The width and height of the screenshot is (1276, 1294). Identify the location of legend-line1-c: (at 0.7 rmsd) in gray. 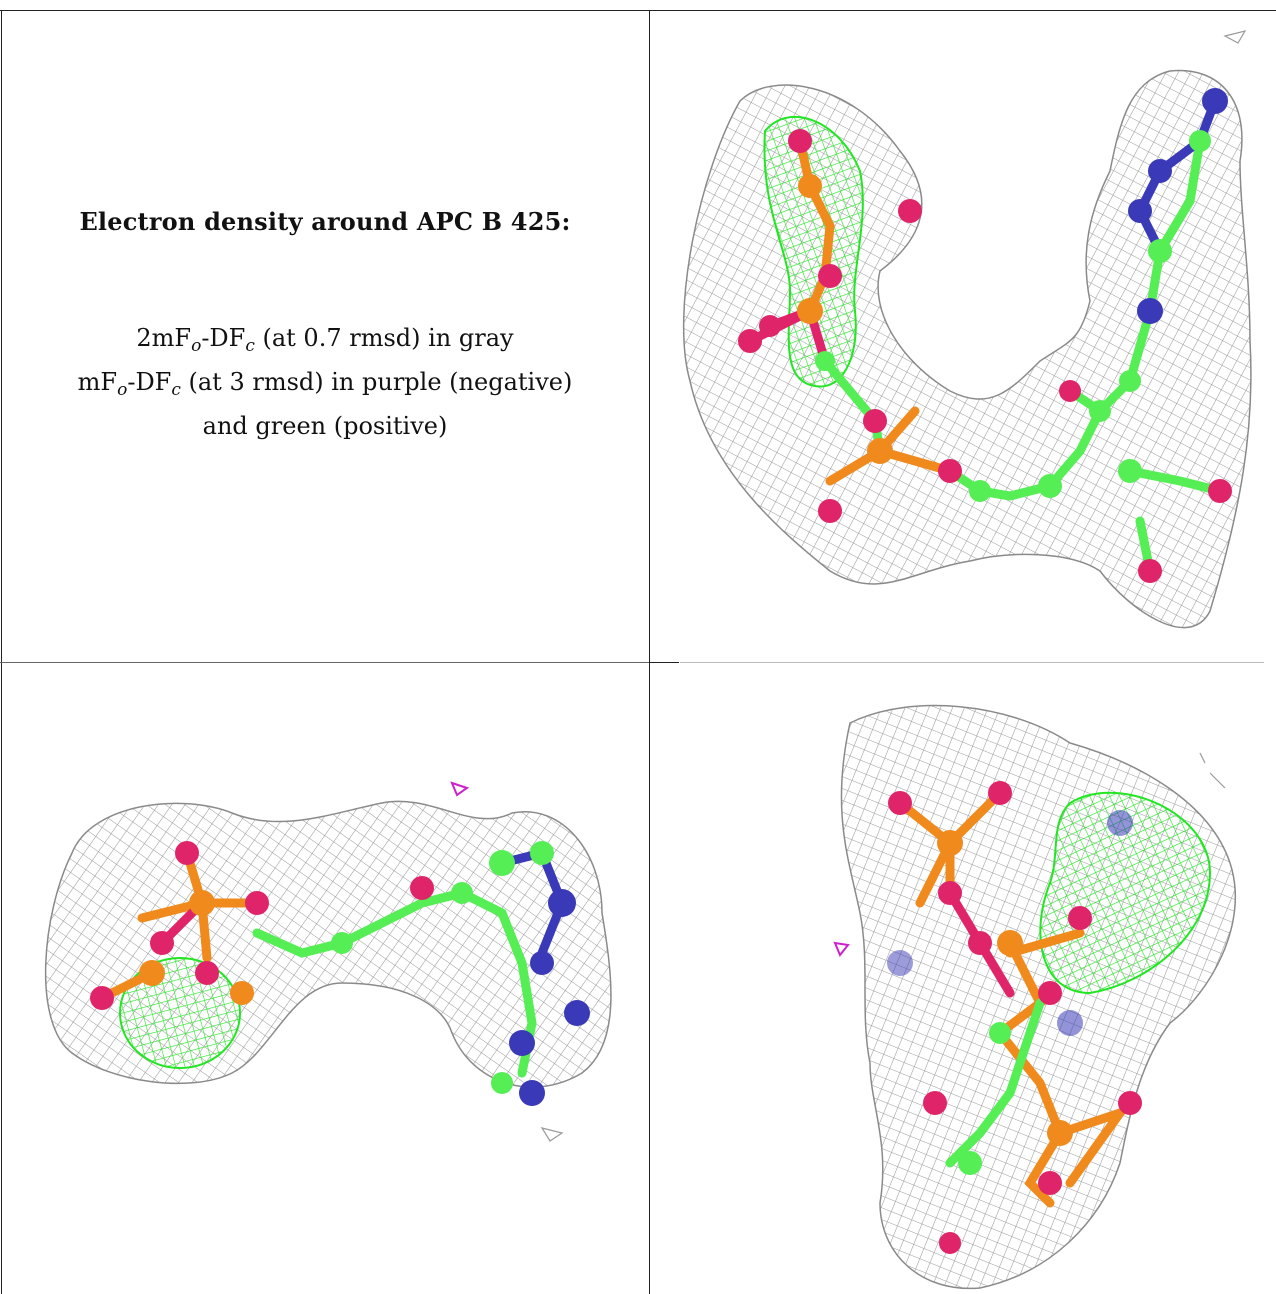
(384, 338).